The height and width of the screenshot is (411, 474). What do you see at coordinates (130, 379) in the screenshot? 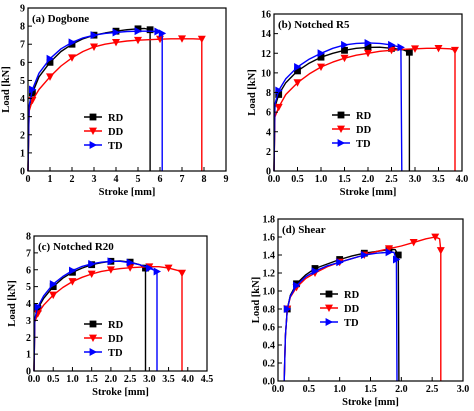
I see `x-tick-label: 2.5` at bounding box center [130, 379].